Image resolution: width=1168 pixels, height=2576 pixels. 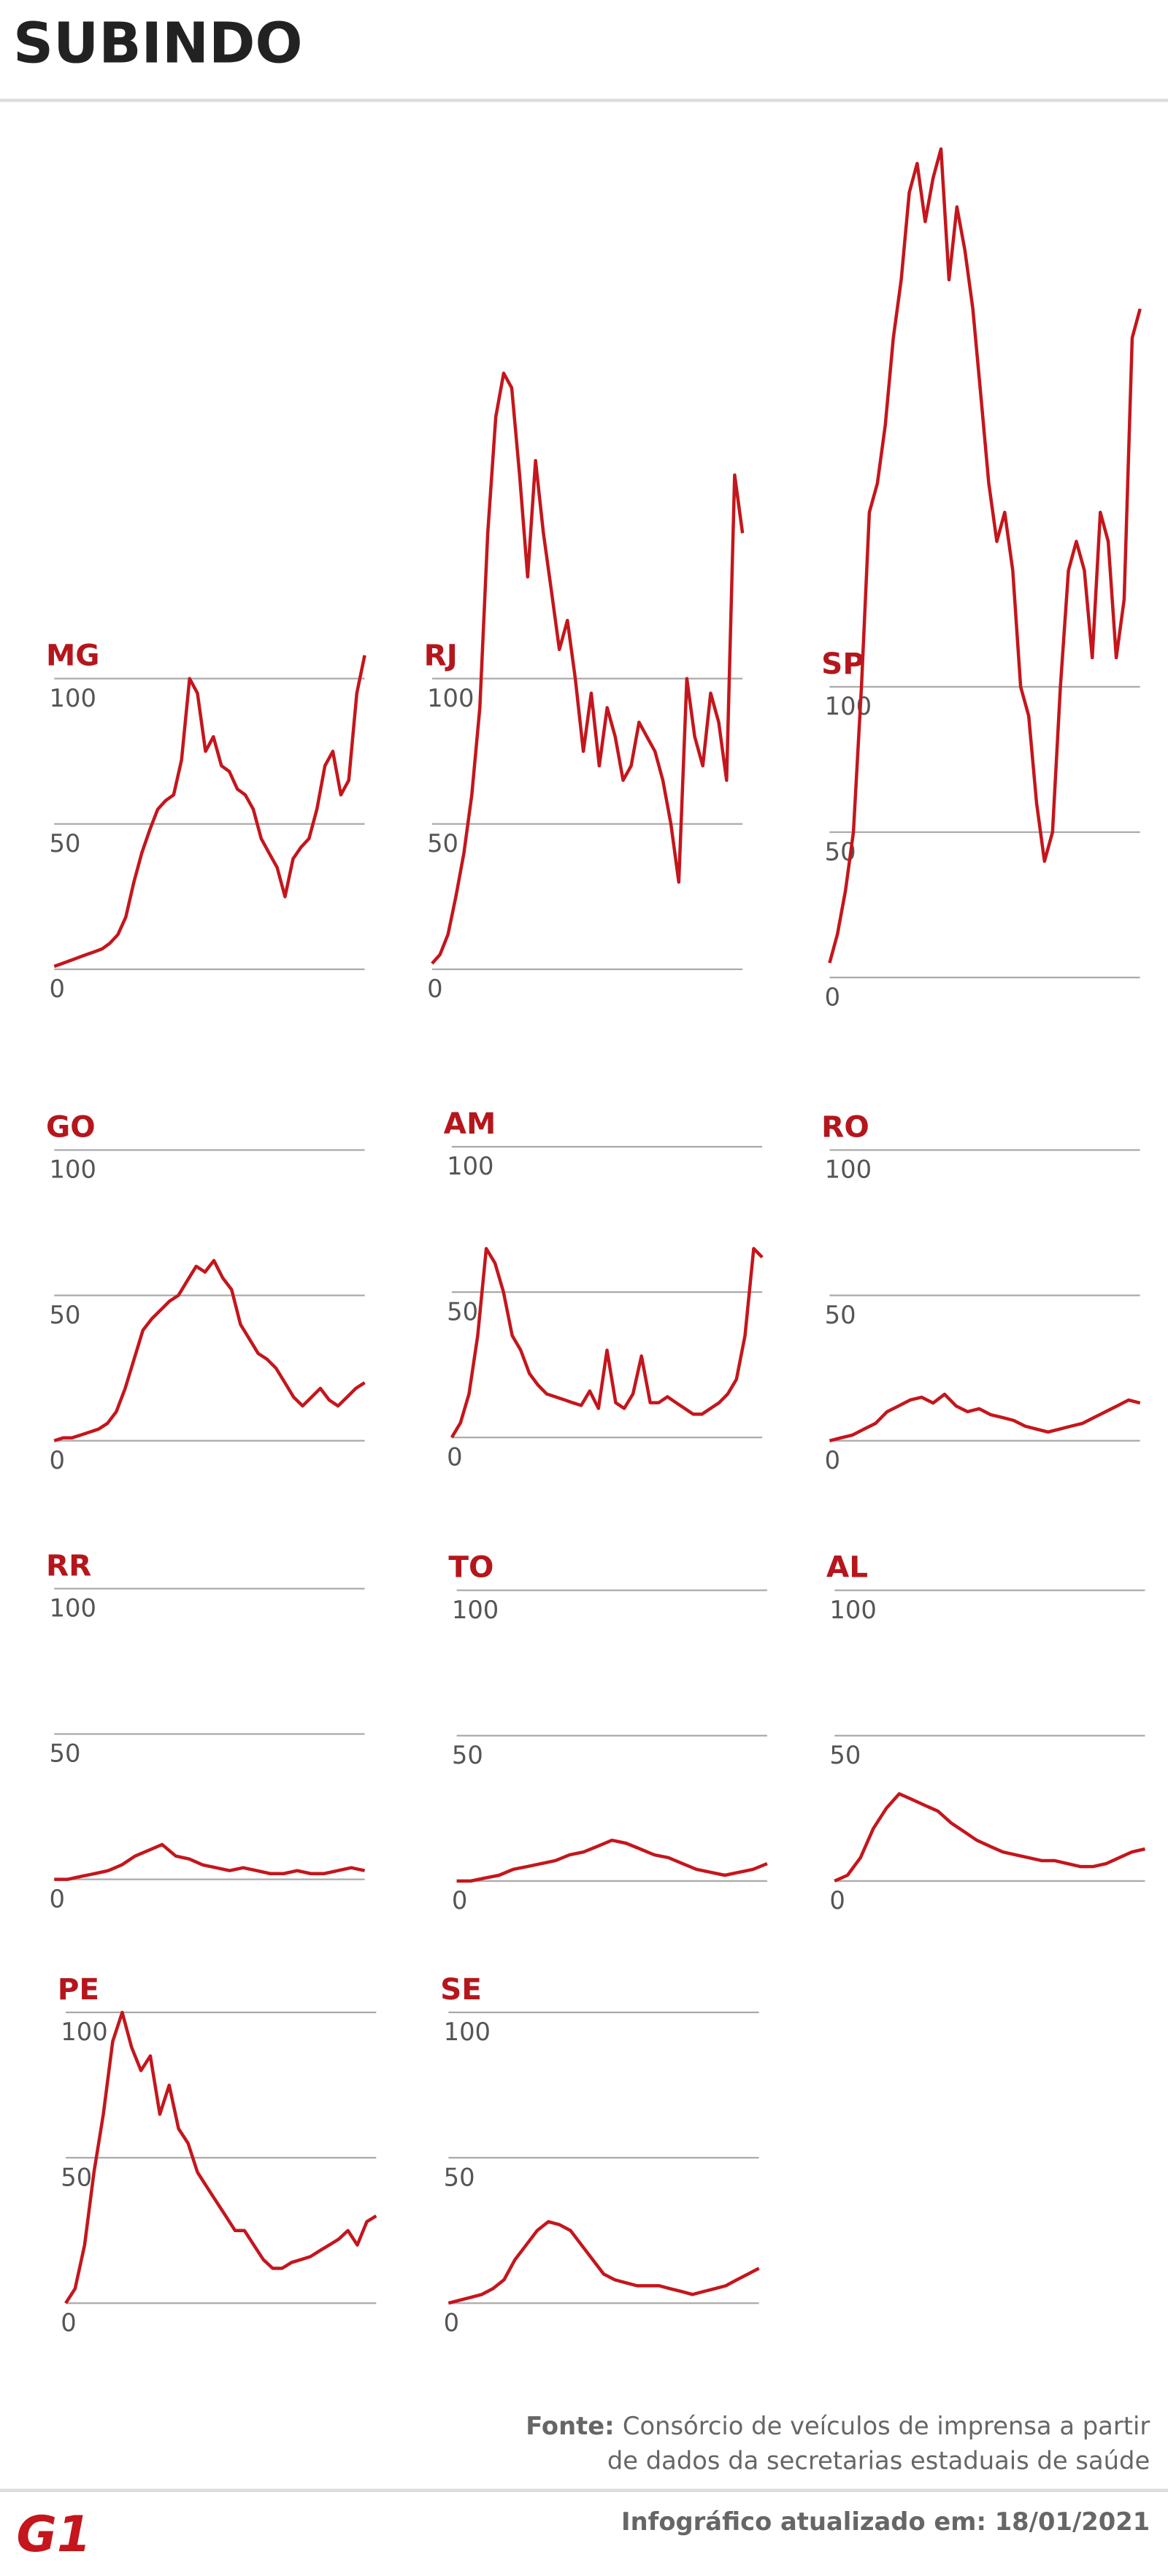 I want to click on state-label: GO, so click(x=71, y=1126).